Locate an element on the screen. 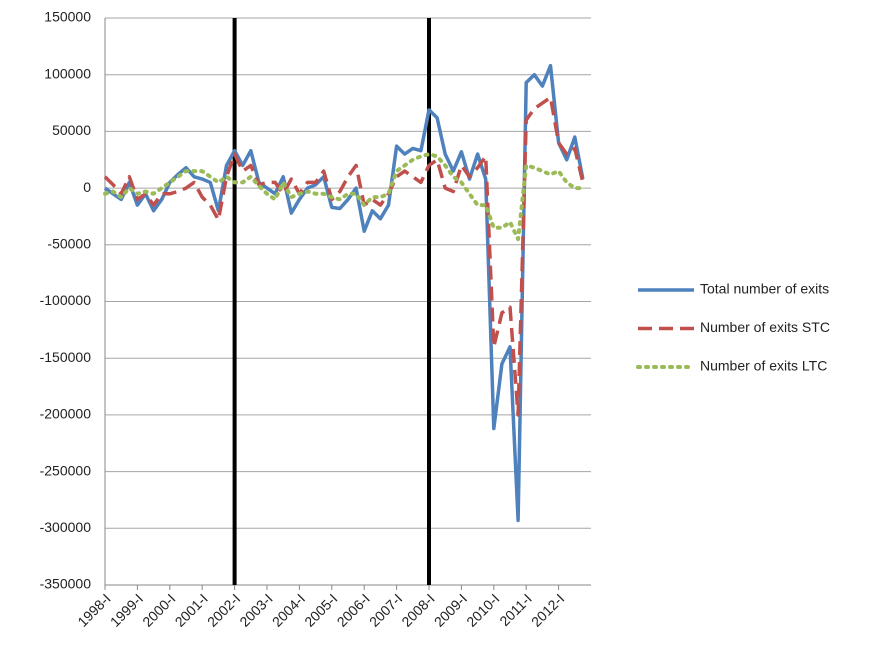  x-tick-label: 2006-I is located at coordinates (353, 609).